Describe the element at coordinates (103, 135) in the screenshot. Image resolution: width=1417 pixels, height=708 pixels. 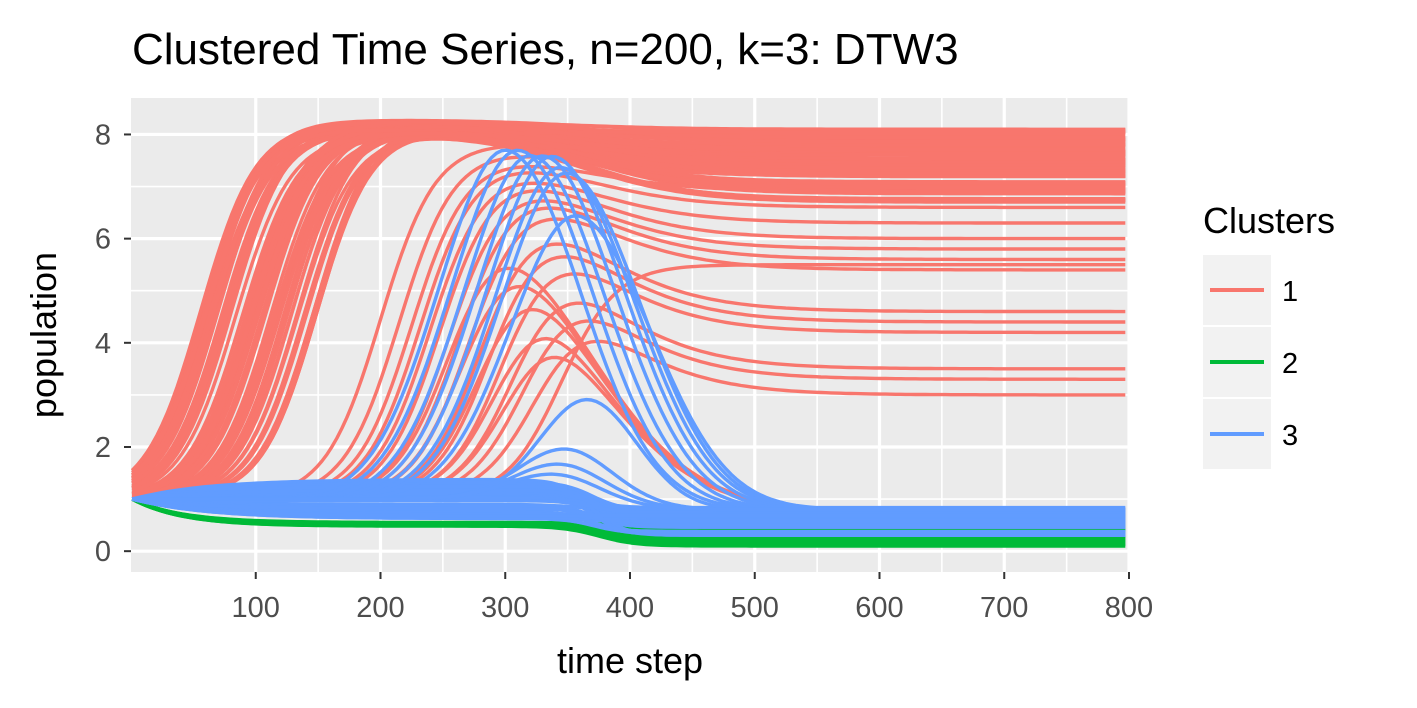
I see `y-tick-label: 8` at that location.